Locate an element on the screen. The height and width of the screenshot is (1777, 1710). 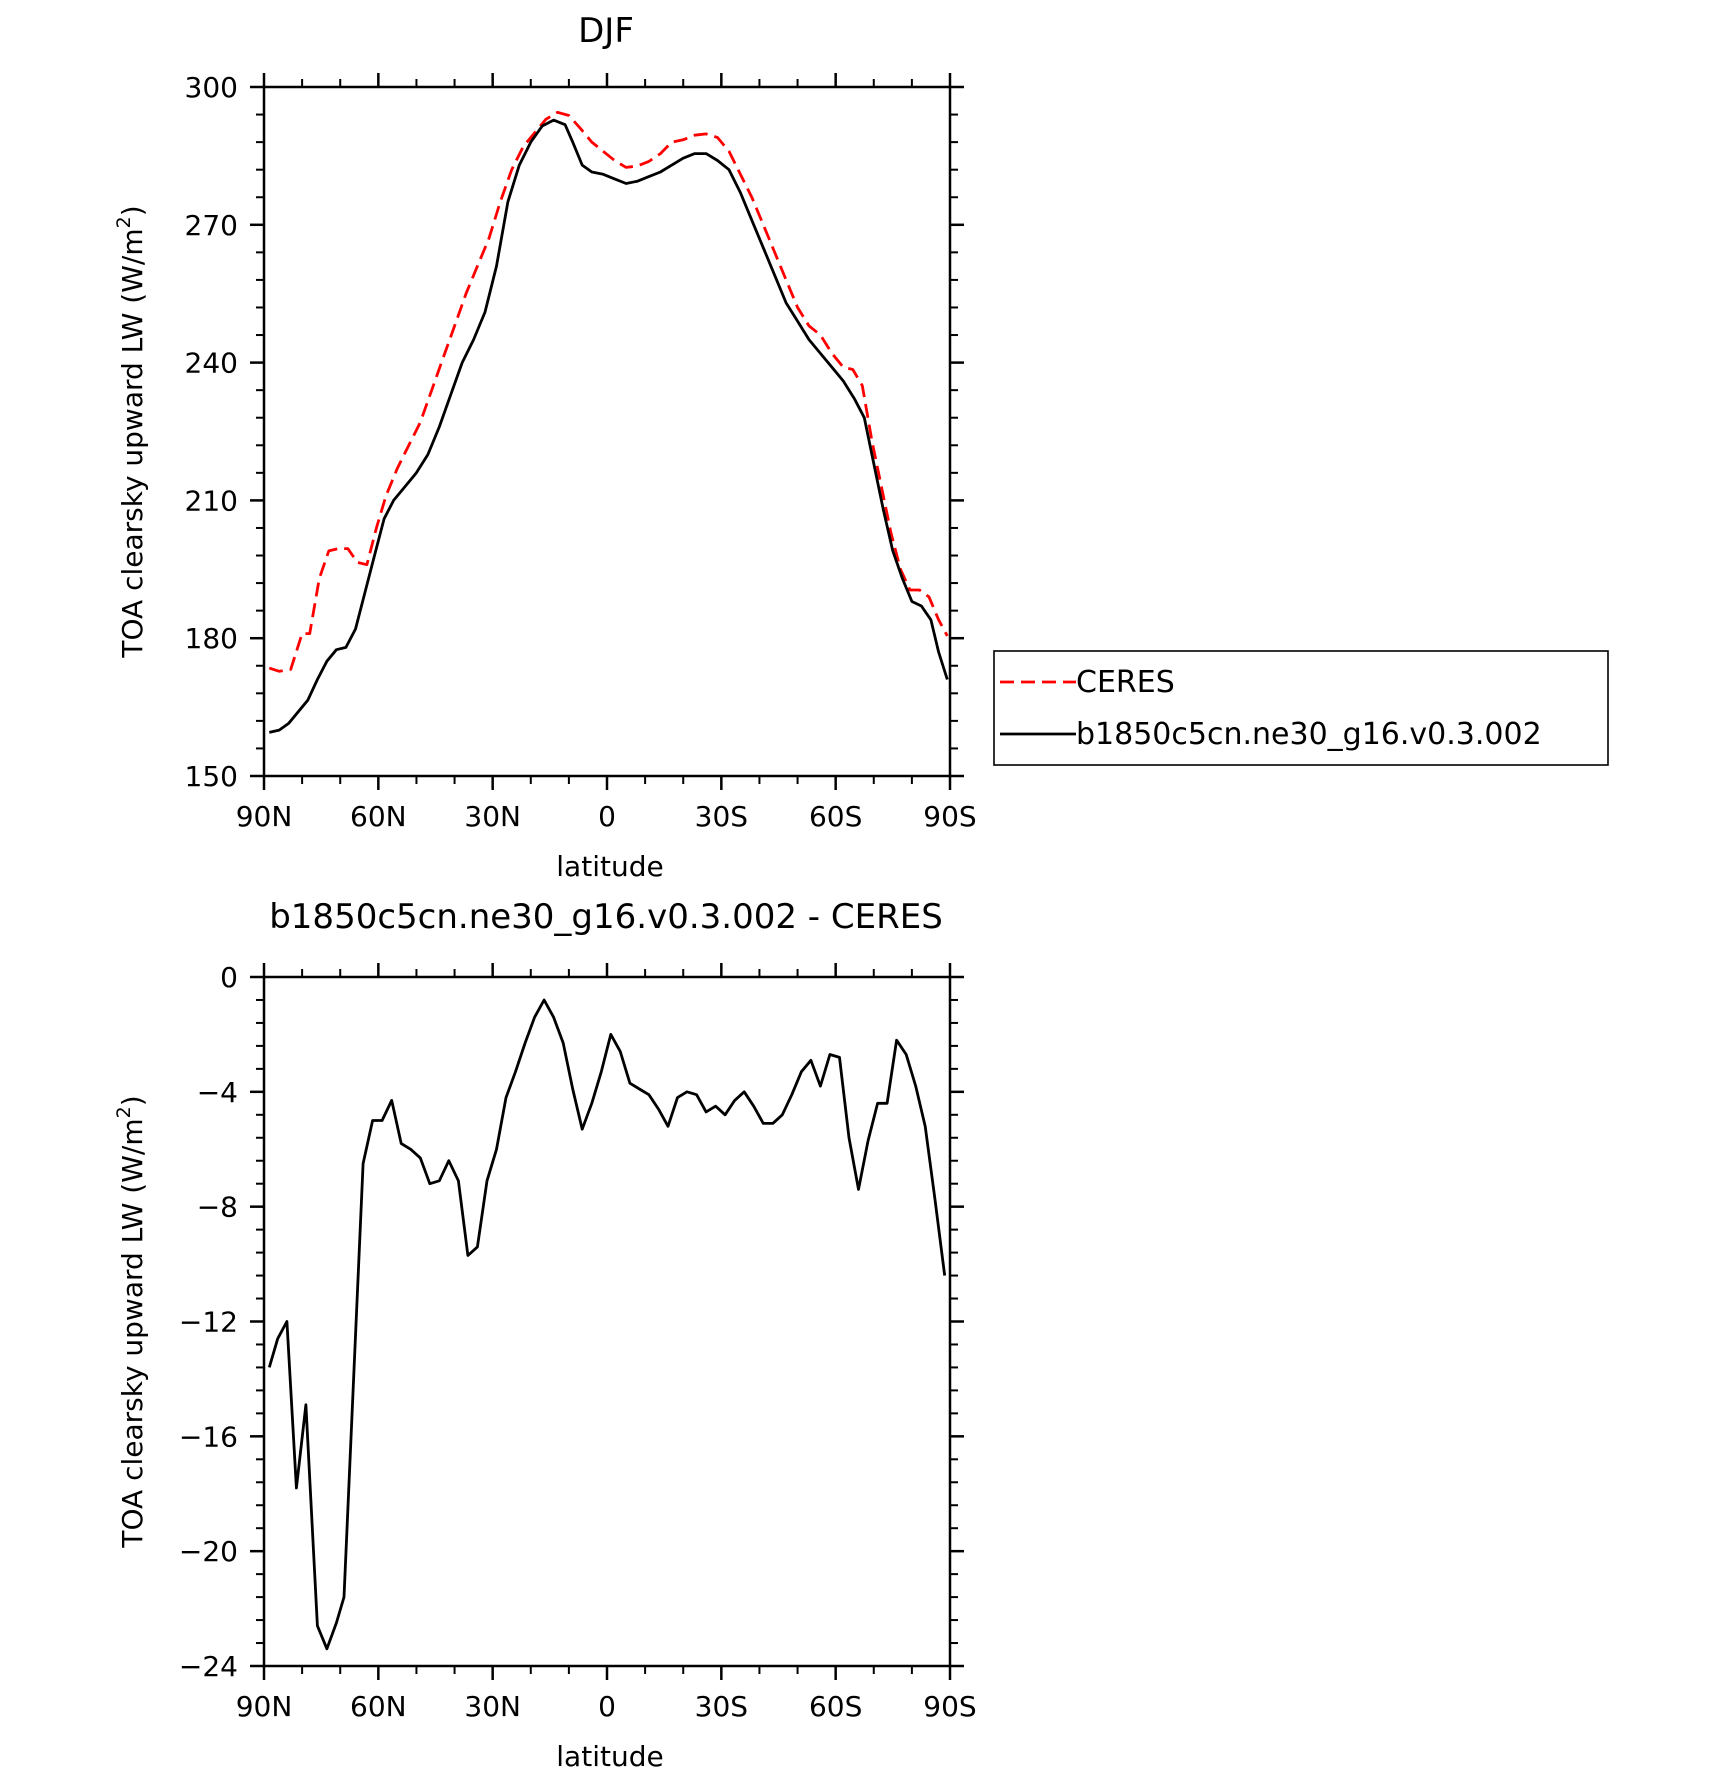
y-tick-label: 150 is located at coordinates (211, 776).